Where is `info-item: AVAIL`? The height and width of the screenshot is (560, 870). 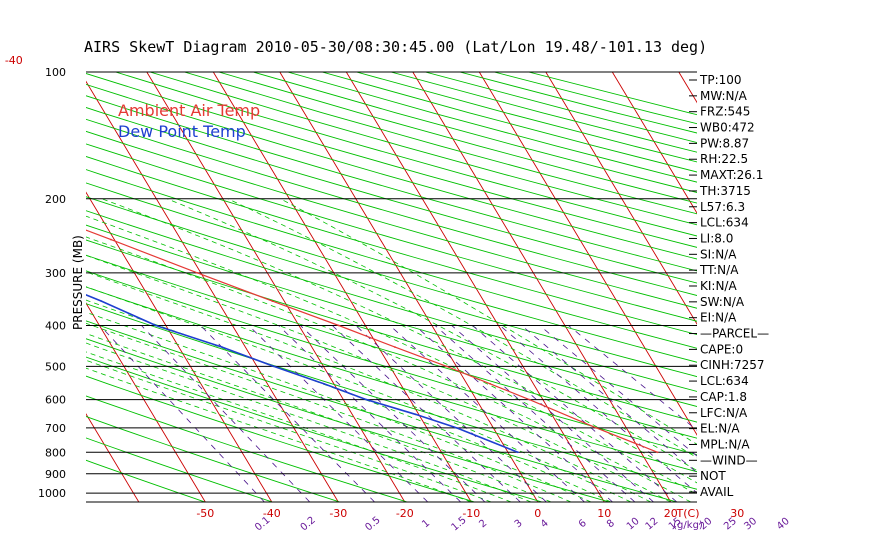 info-item: AVAIL is located at coordinates (717, 492).